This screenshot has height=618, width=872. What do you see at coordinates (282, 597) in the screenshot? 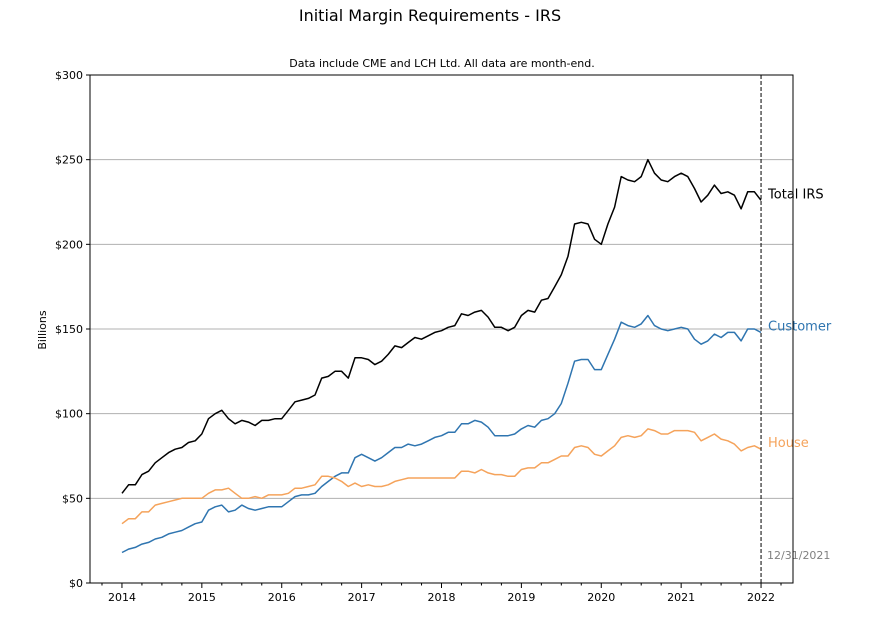
I see `x-tick-label: 2016` at bounding box center [282, 597].